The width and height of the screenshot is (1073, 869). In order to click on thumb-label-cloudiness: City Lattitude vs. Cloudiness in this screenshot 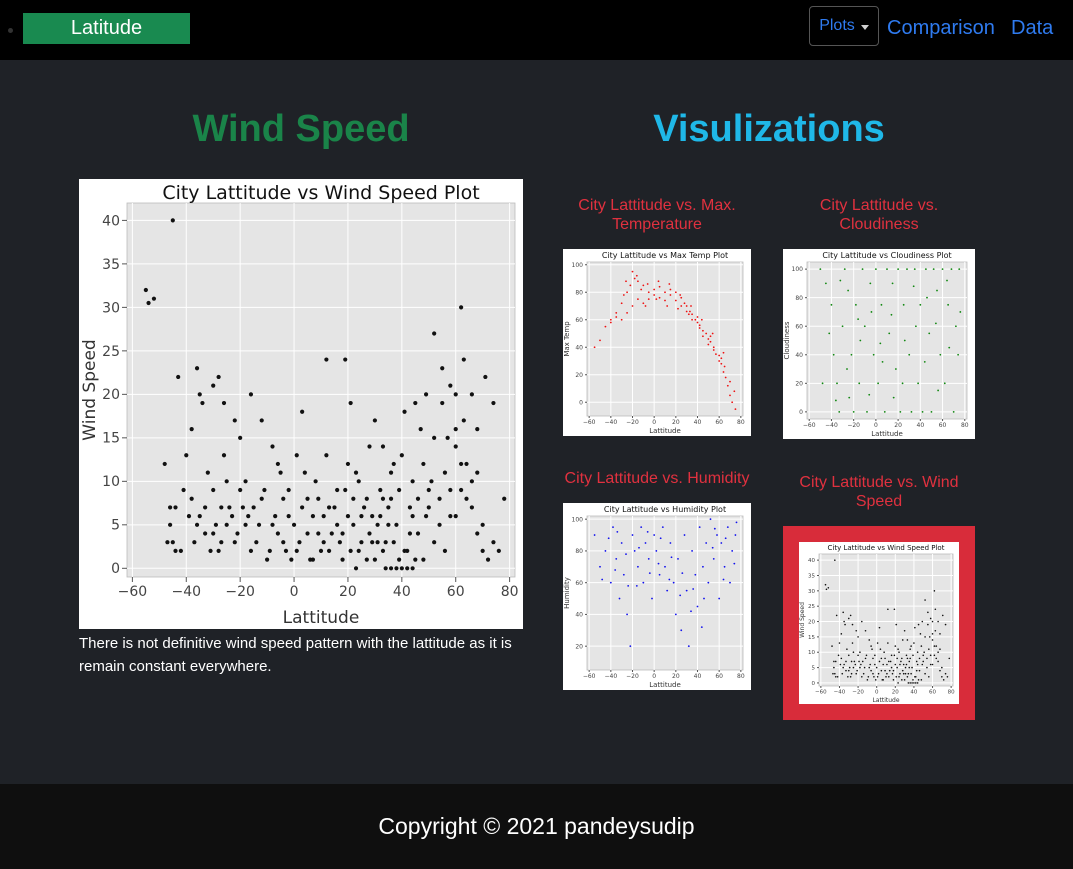, I will do `click(879, 215)`.